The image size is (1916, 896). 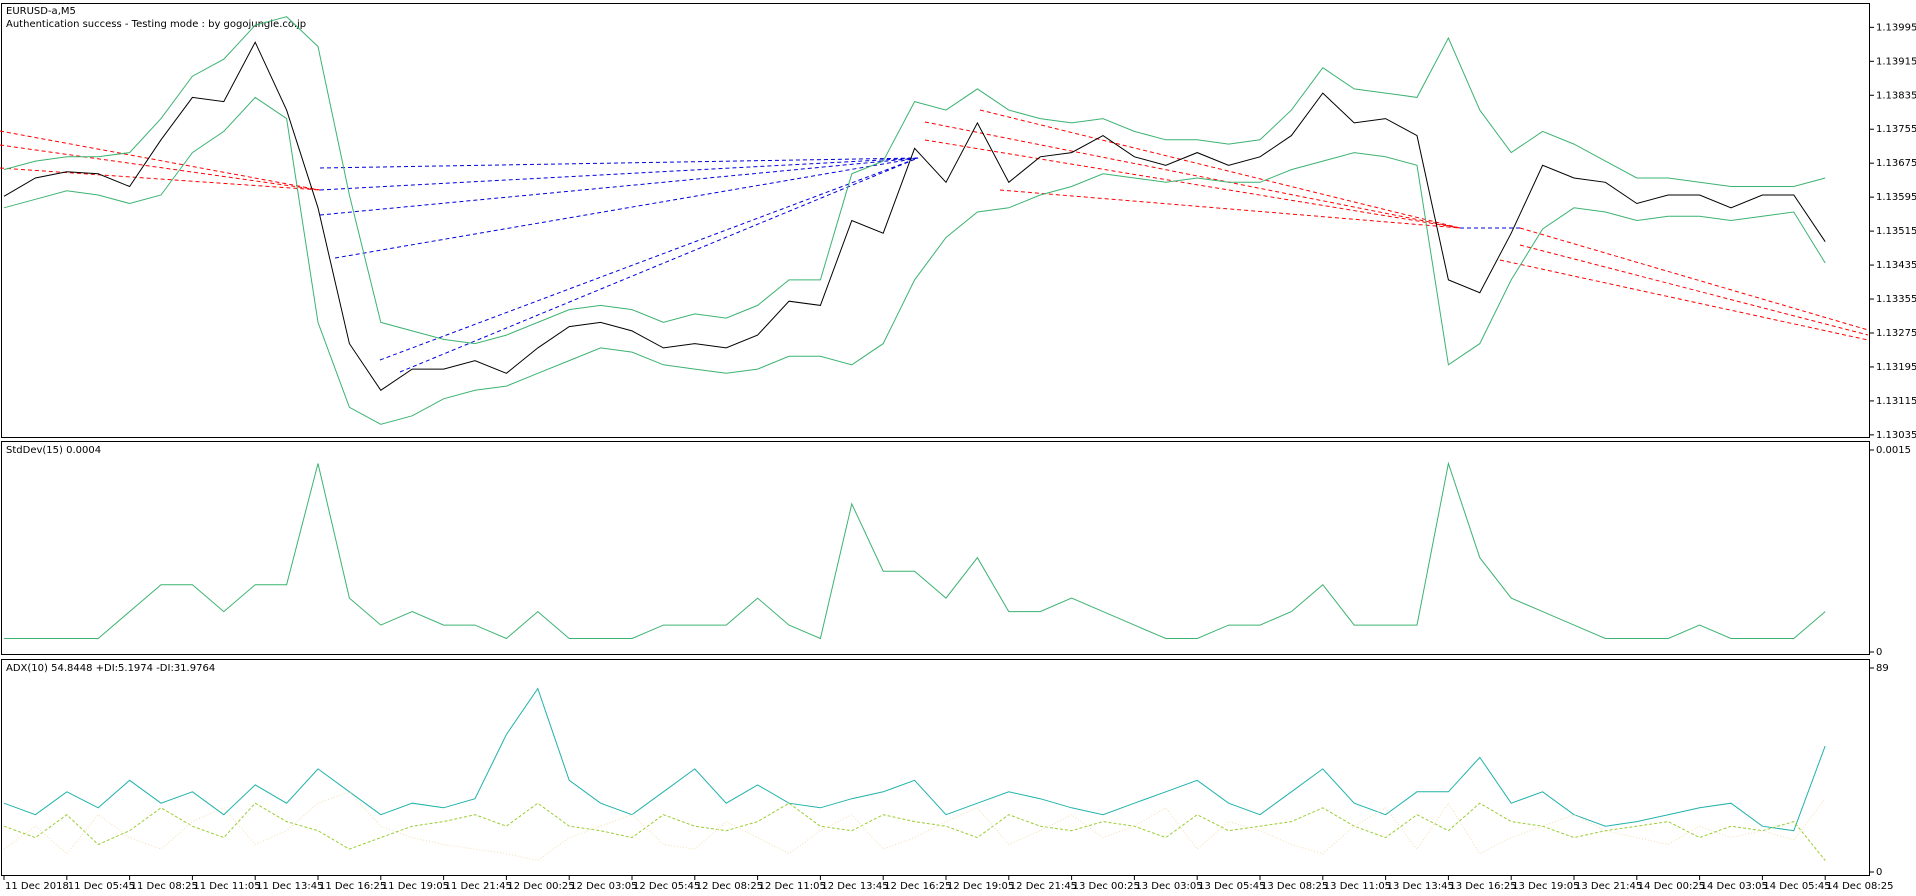 What do you see at coordinates (1882, 668) in the screenshot?
I see `y-tick-label: 89` at bounding box center [1882, 668].